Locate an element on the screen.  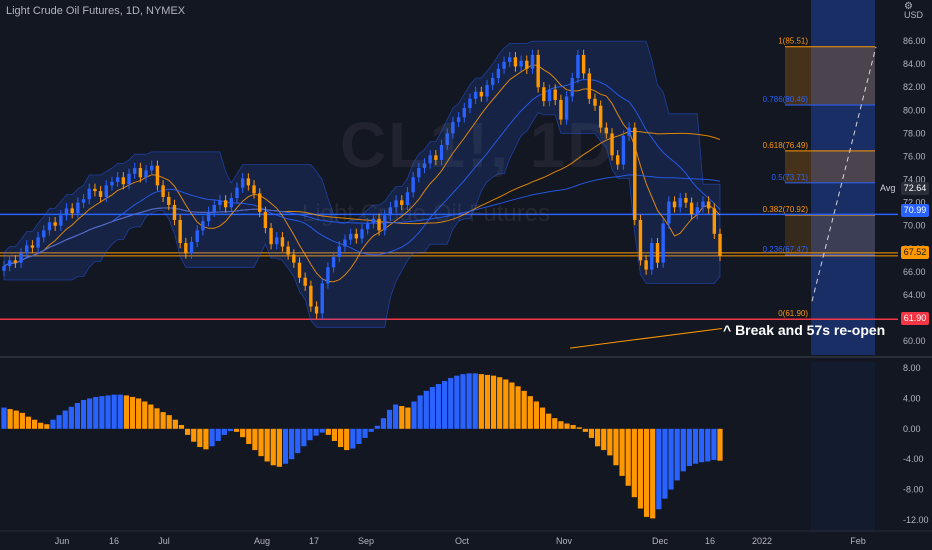
y-tick-label: 70.00 is located at coordinates (914, 226).